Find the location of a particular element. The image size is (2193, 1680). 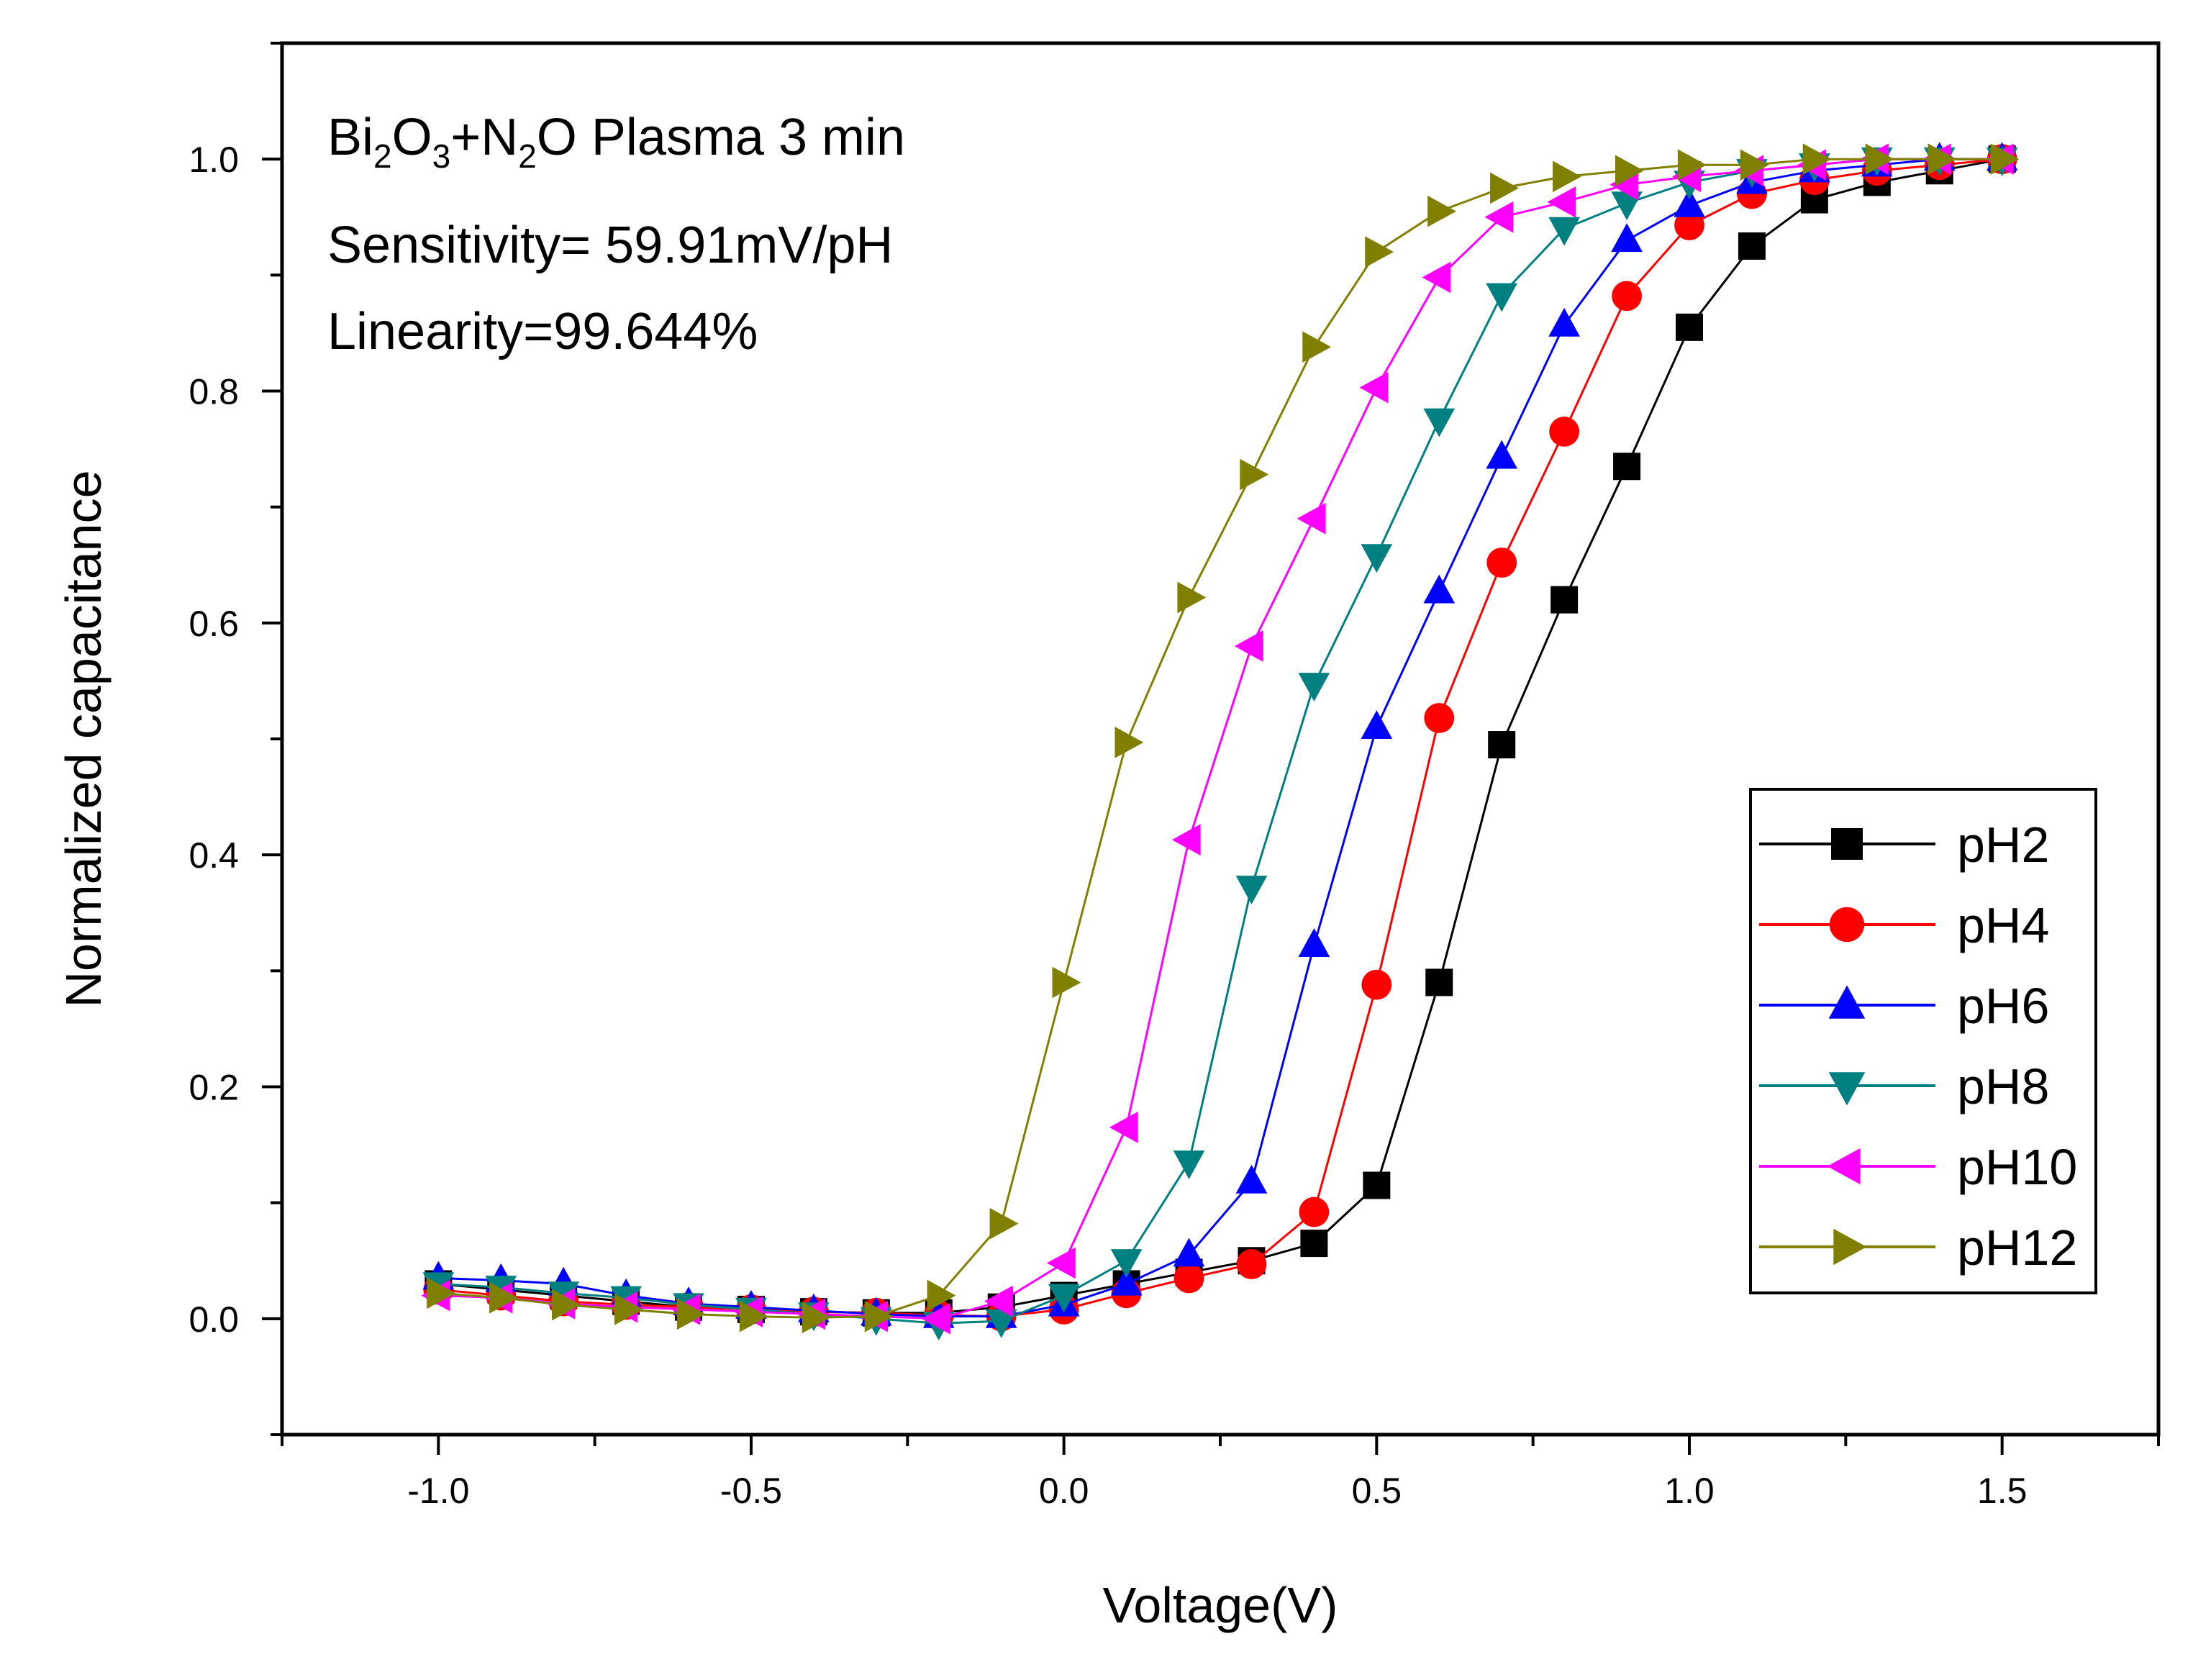

y-axis-title: Normalized capacitance is located at coordinates (84, 738).